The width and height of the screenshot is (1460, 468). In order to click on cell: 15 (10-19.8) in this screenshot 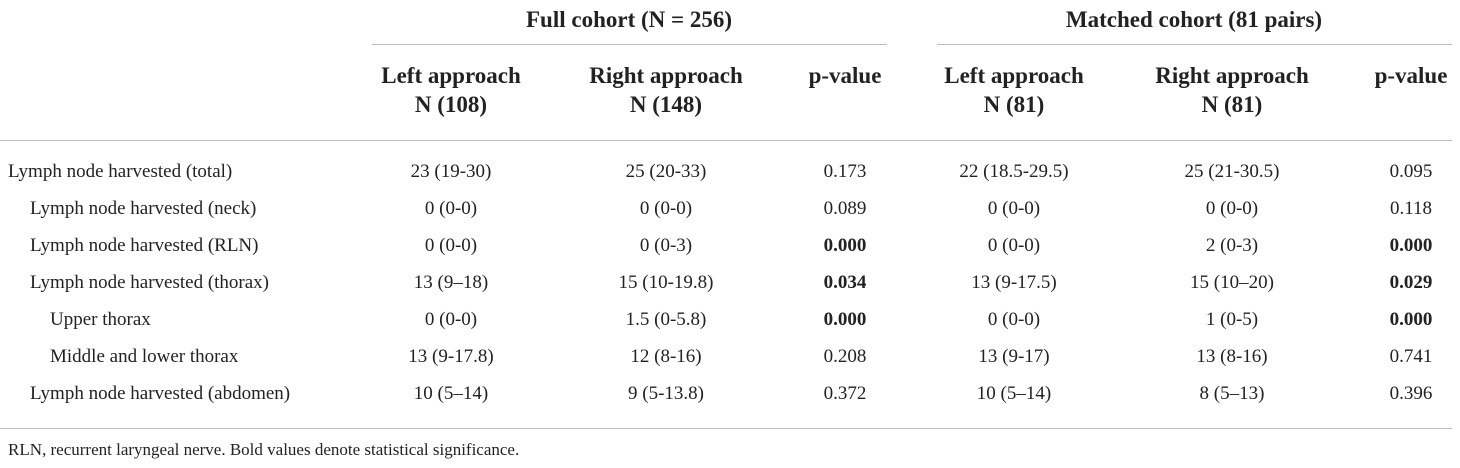, I will do `click(666, 282)`.